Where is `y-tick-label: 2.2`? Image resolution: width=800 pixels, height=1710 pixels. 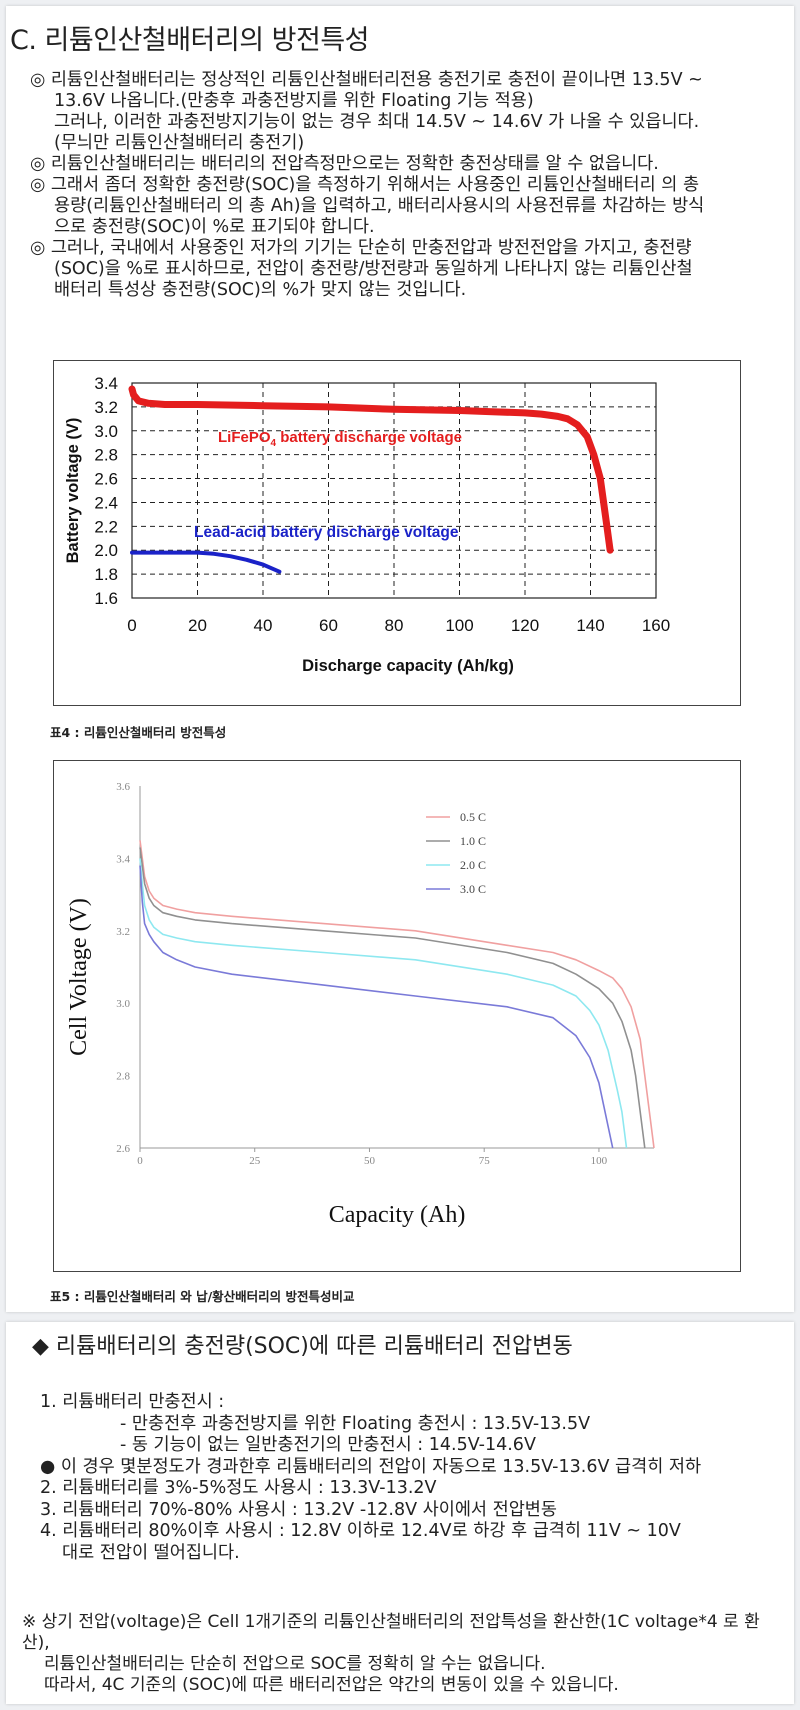
y-tick-label: 2.2 is located at coordinates (106, 526).